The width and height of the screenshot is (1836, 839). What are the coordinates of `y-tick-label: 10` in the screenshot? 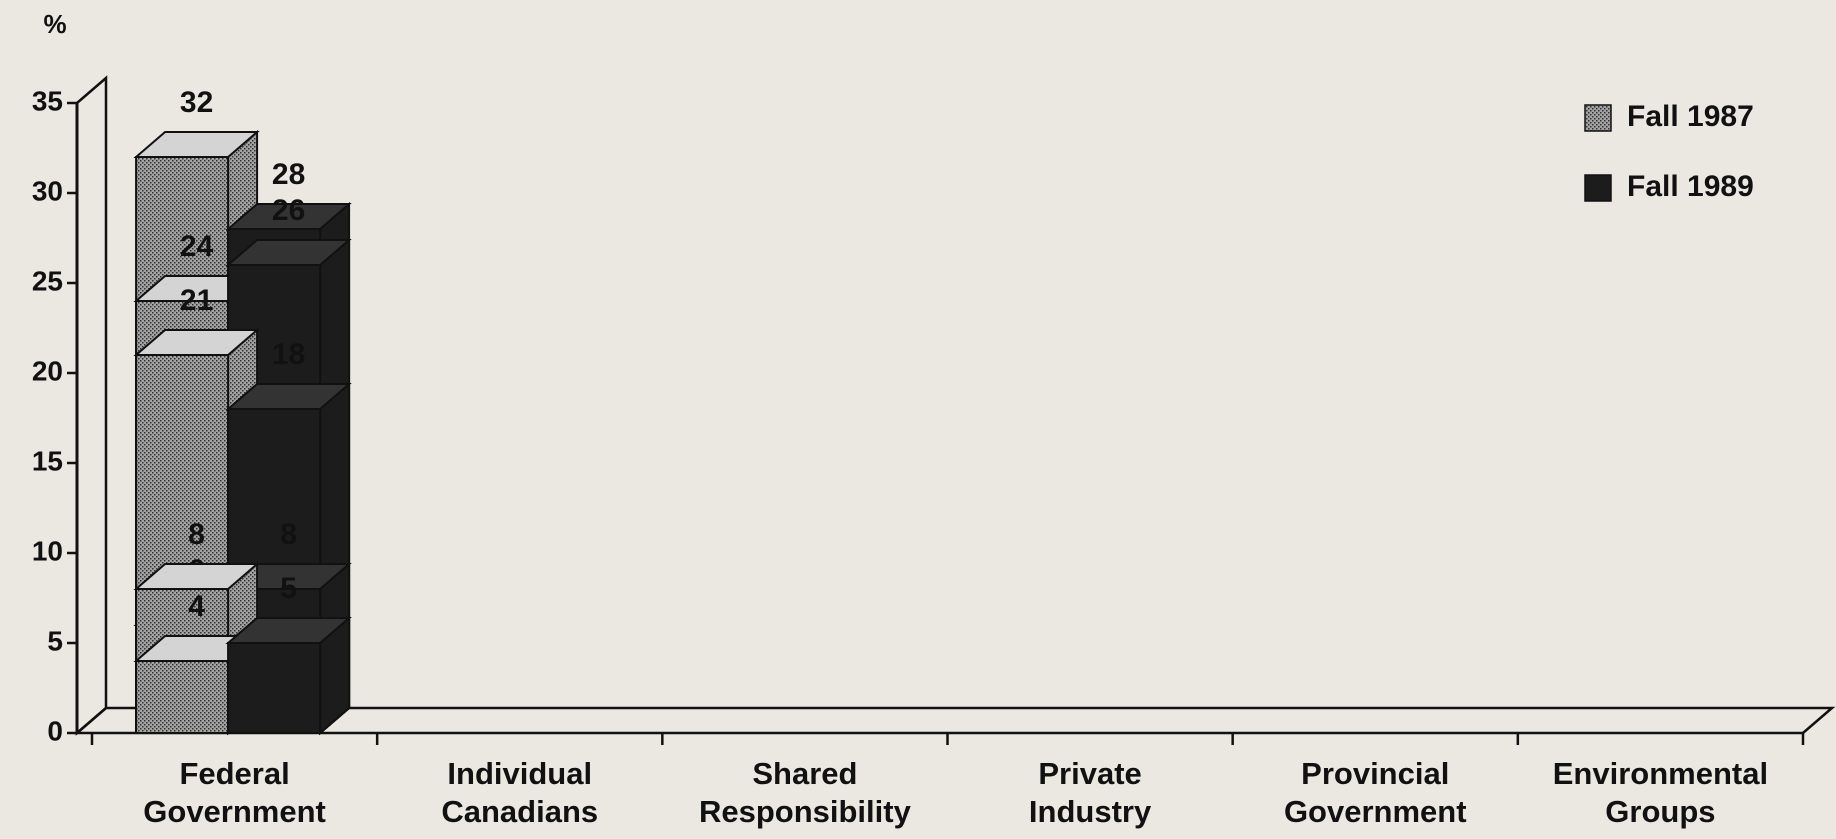 It's located at (47, 550).